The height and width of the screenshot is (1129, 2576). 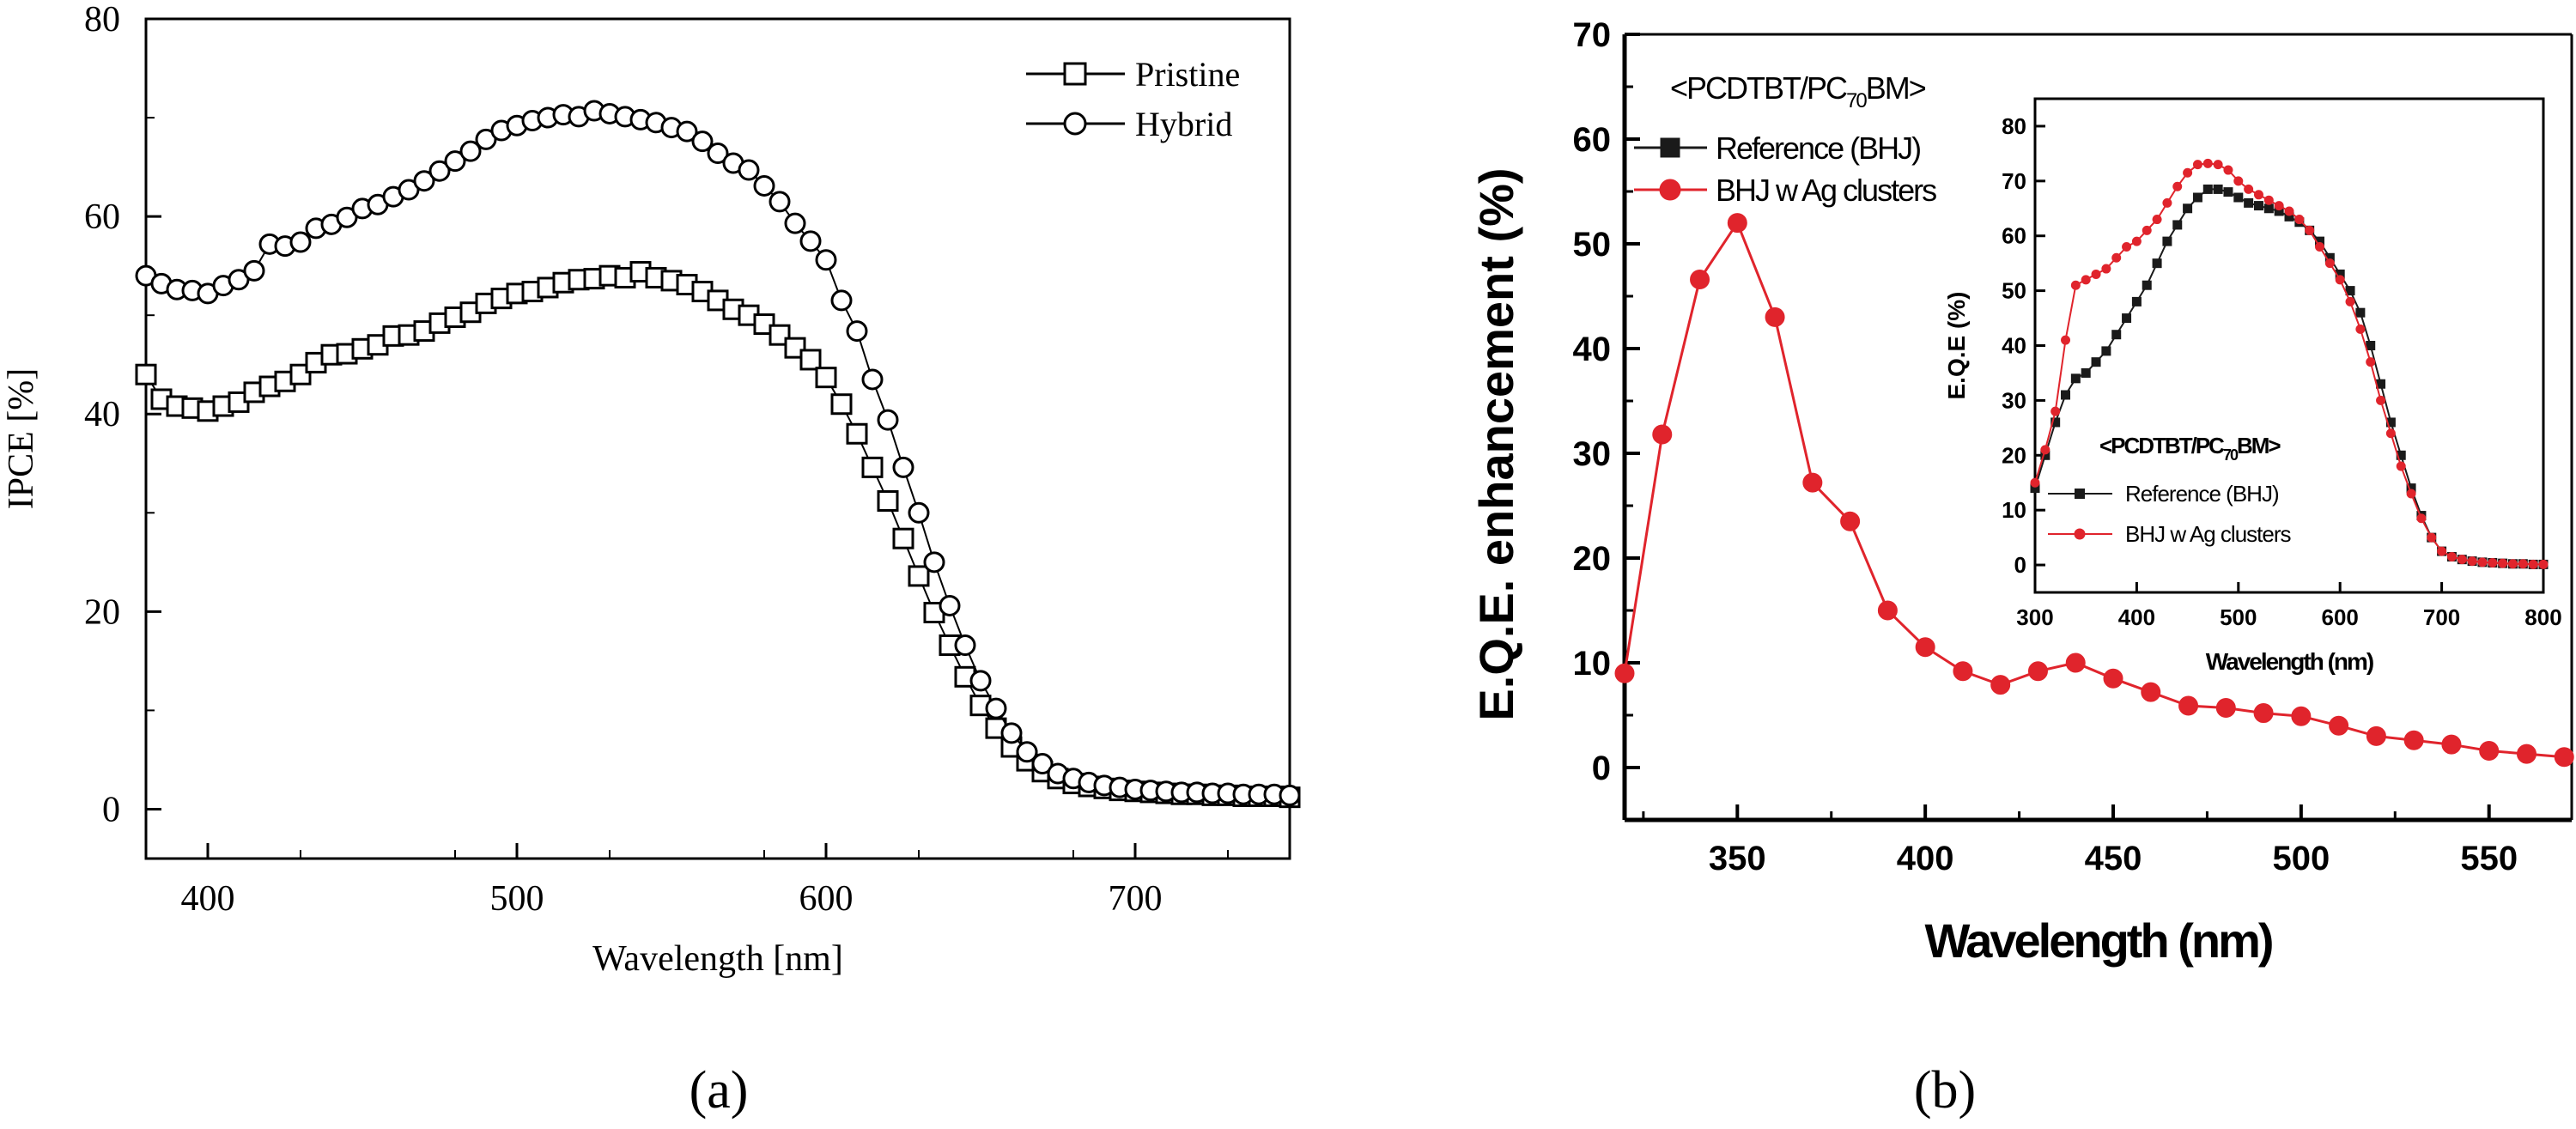 What do you see at coordinates (2202, 494) in the screenshot?
I see `inset-legend-label-reference: Reference (BHJ)` at bounding box center [2202, 494].